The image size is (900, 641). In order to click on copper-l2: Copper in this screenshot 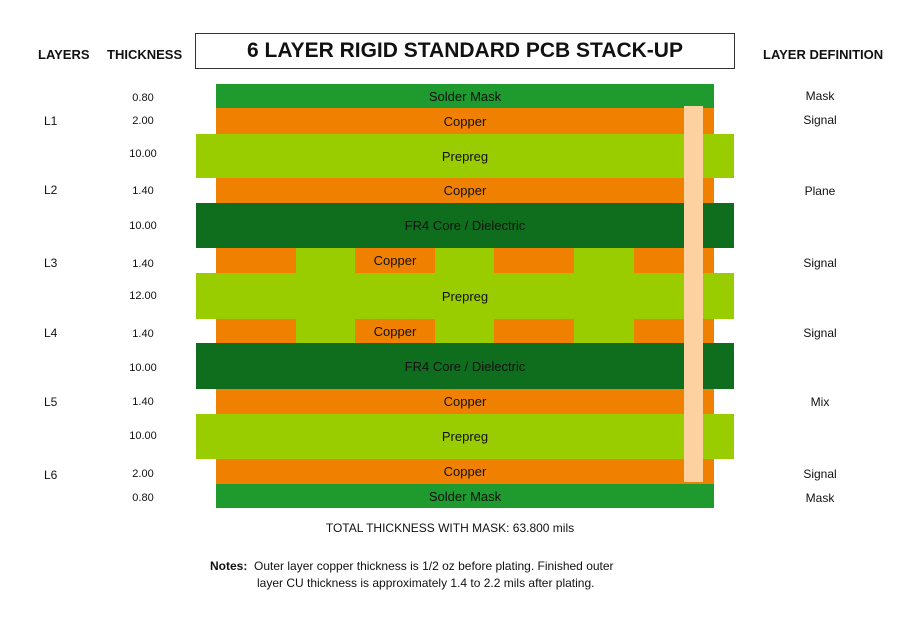, I will do `click(465, 190)`.